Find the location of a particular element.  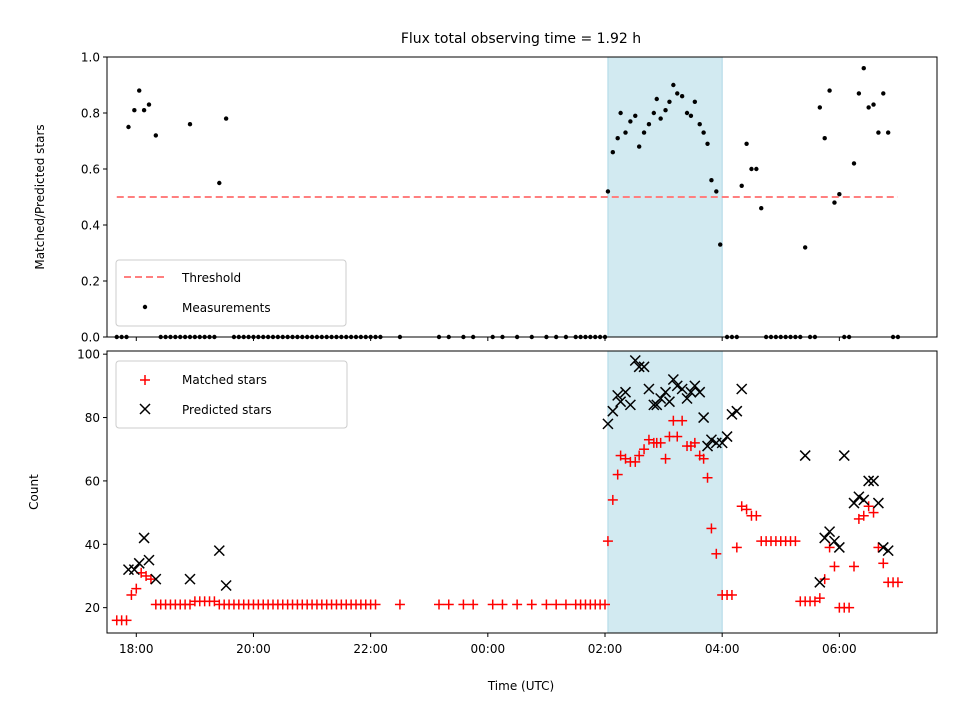

x-tick-label: 00:00 is located at coordinates (488, 649).